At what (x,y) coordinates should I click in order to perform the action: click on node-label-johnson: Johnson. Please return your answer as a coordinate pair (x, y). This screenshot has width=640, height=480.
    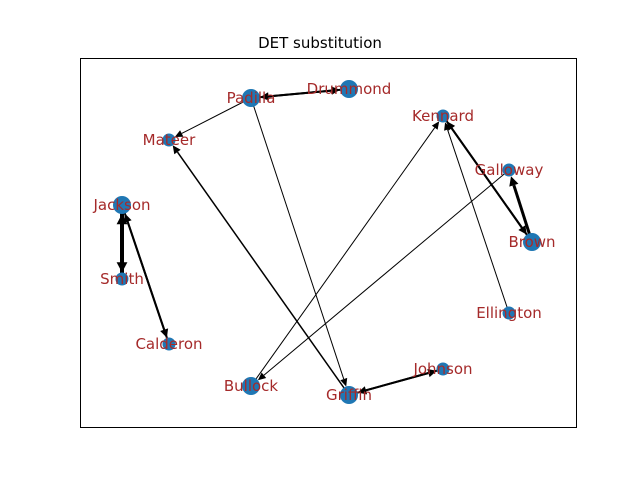
    Looking at the image, I should click on (442, 369).